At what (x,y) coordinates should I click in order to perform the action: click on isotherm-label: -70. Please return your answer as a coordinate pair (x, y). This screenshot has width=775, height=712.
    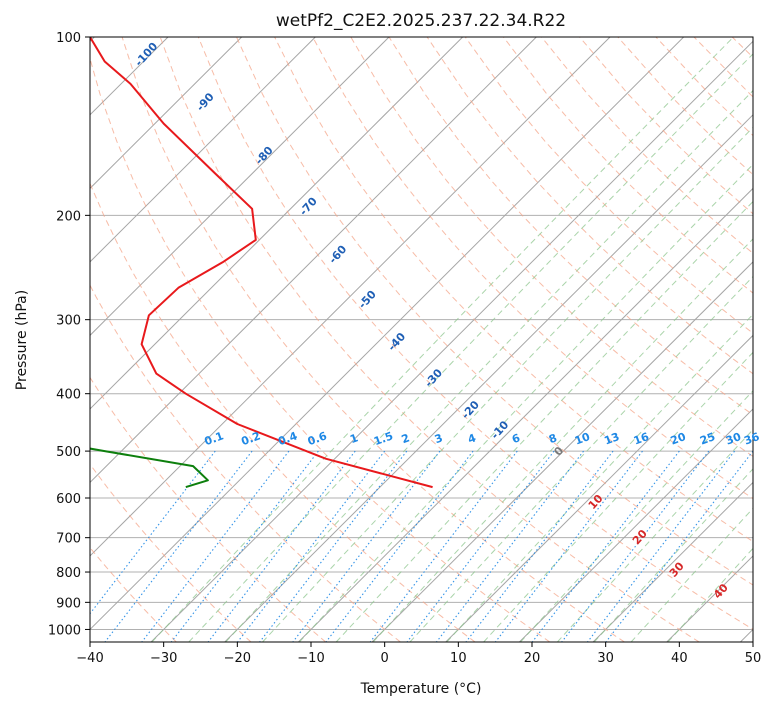
    Looking at the image, I should click on (308, 206).